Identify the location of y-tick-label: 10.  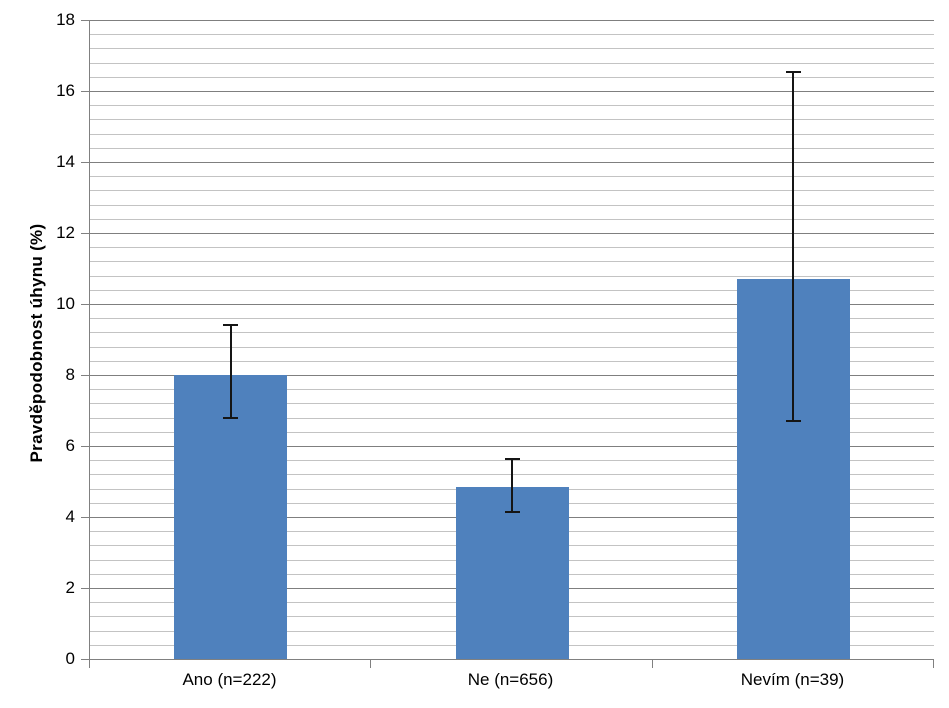
(65, 303).